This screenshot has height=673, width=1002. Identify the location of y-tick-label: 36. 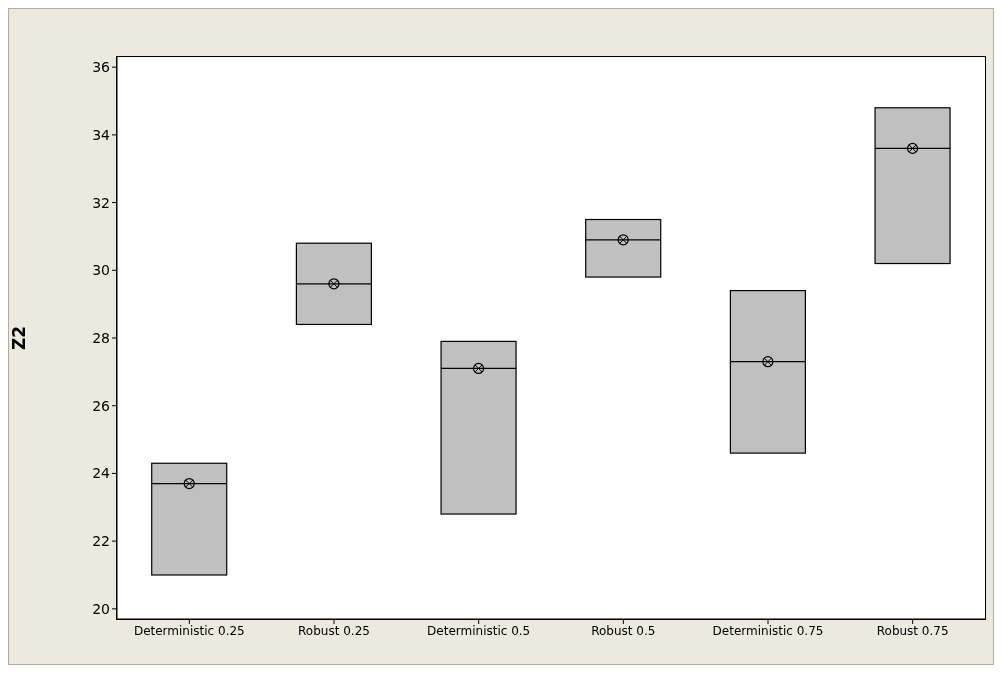
(101, 67).